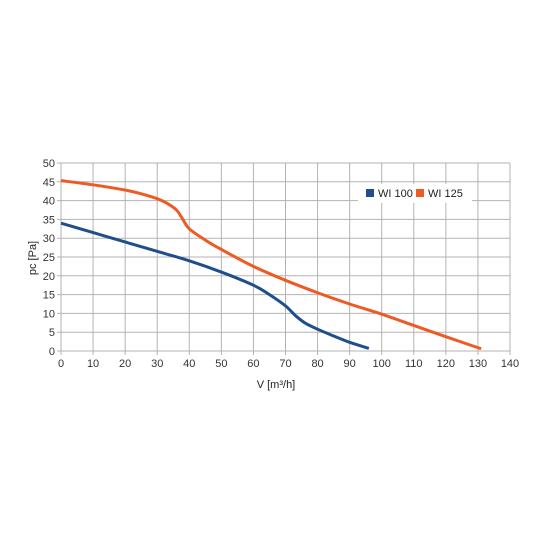 Image resolution: width=550 pixels, height=550 pixels. Describe the element at coordinates (49, 277) in the screenshot. I see `y-tick-label: 20` at that location.